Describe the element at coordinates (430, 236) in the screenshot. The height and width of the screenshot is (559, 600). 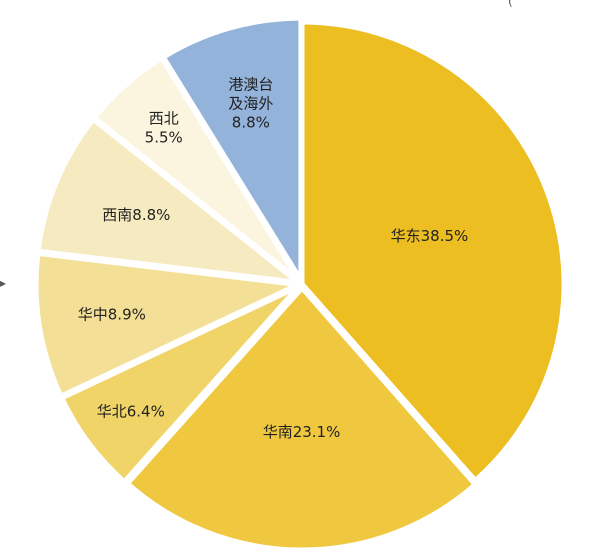
I see `pie-slice-label-0: 华东38.5%` at that location.